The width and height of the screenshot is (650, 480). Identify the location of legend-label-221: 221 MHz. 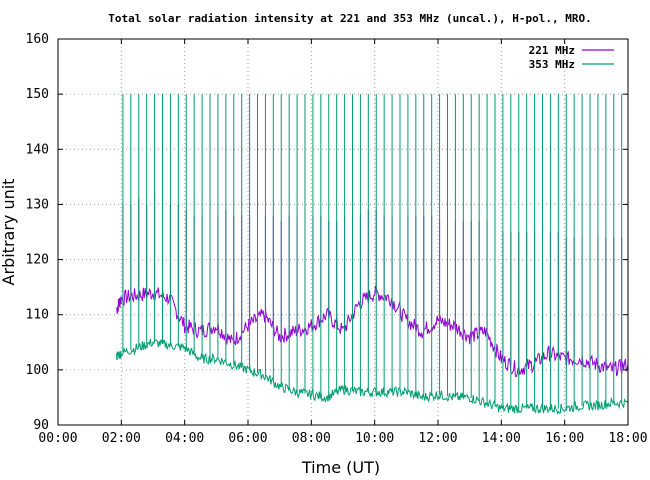
(552, 50).